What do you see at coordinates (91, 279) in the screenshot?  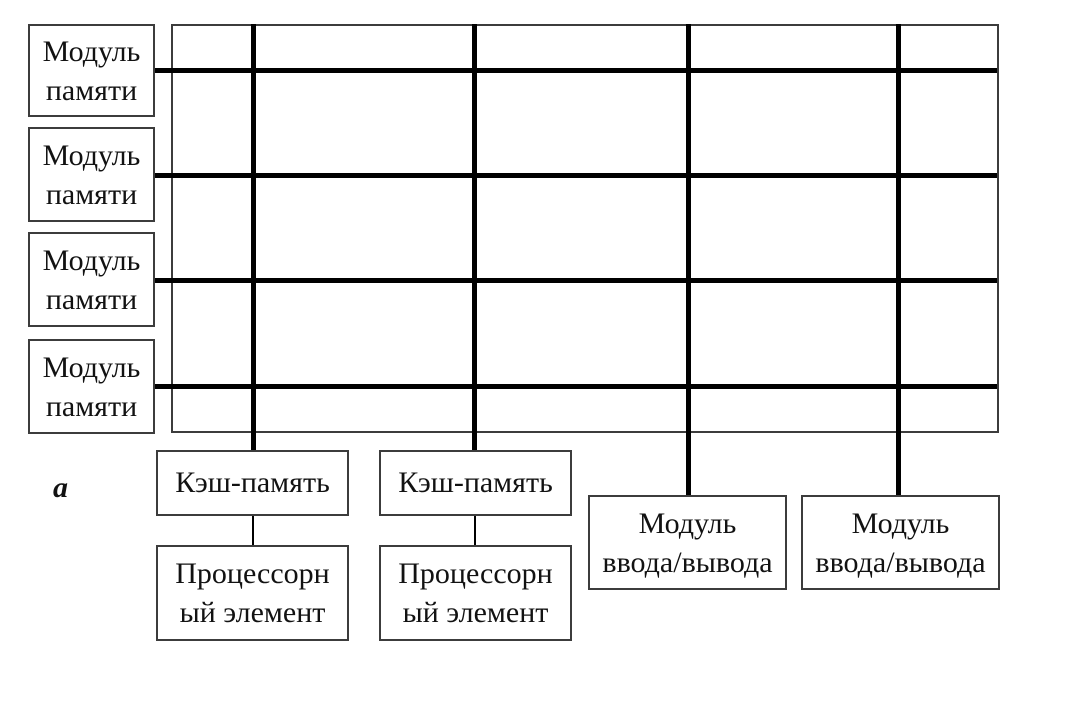 I see `memory-module-box-3: Модуль памяти` at bounding box center [91, 279].